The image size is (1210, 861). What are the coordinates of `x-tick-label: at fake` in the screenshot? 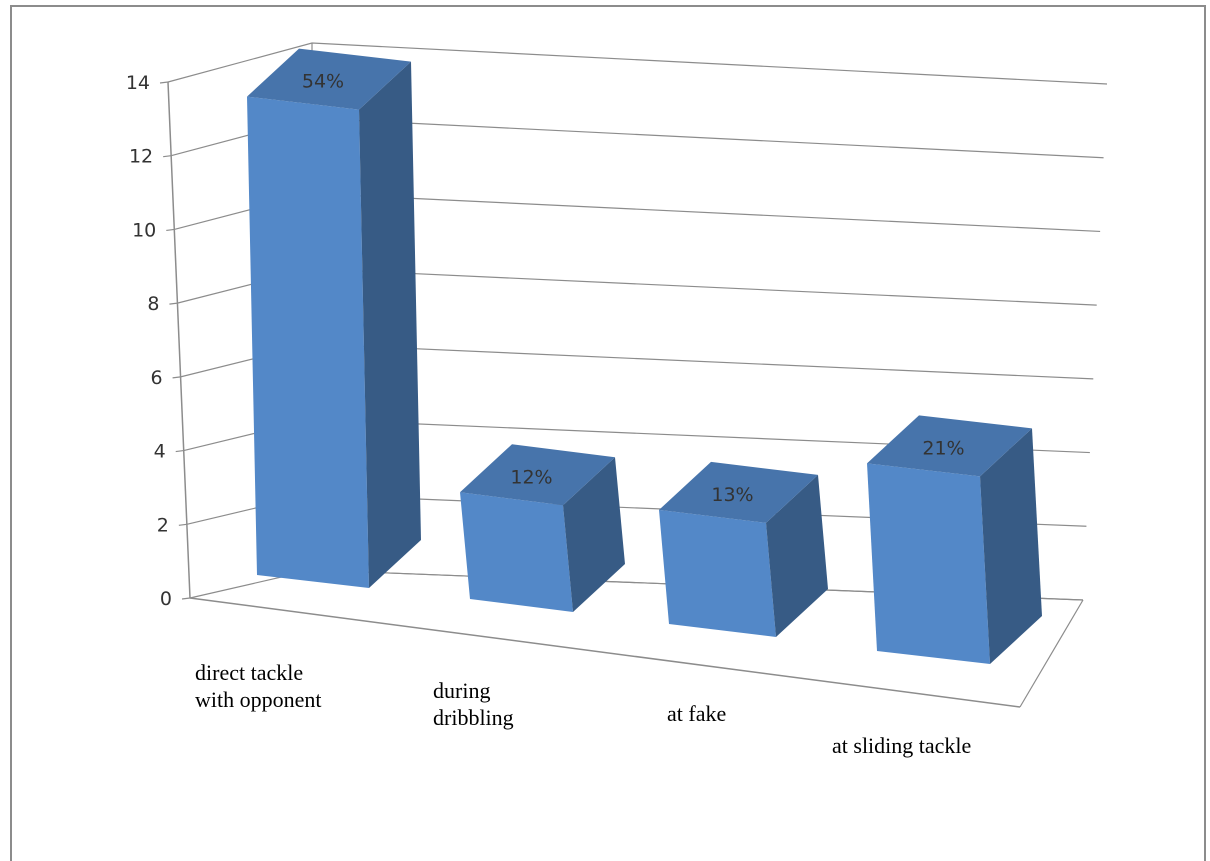 It's located at (696, 713).